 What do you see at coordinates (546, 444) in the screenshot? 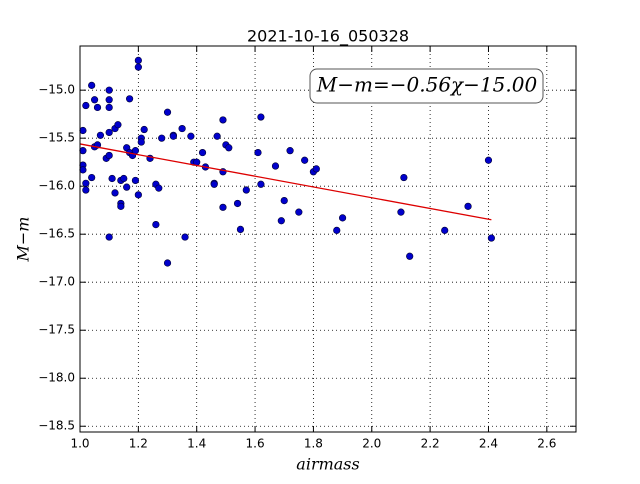
I see `x-tick-label: 2.6` at bounding box center [546, 444].